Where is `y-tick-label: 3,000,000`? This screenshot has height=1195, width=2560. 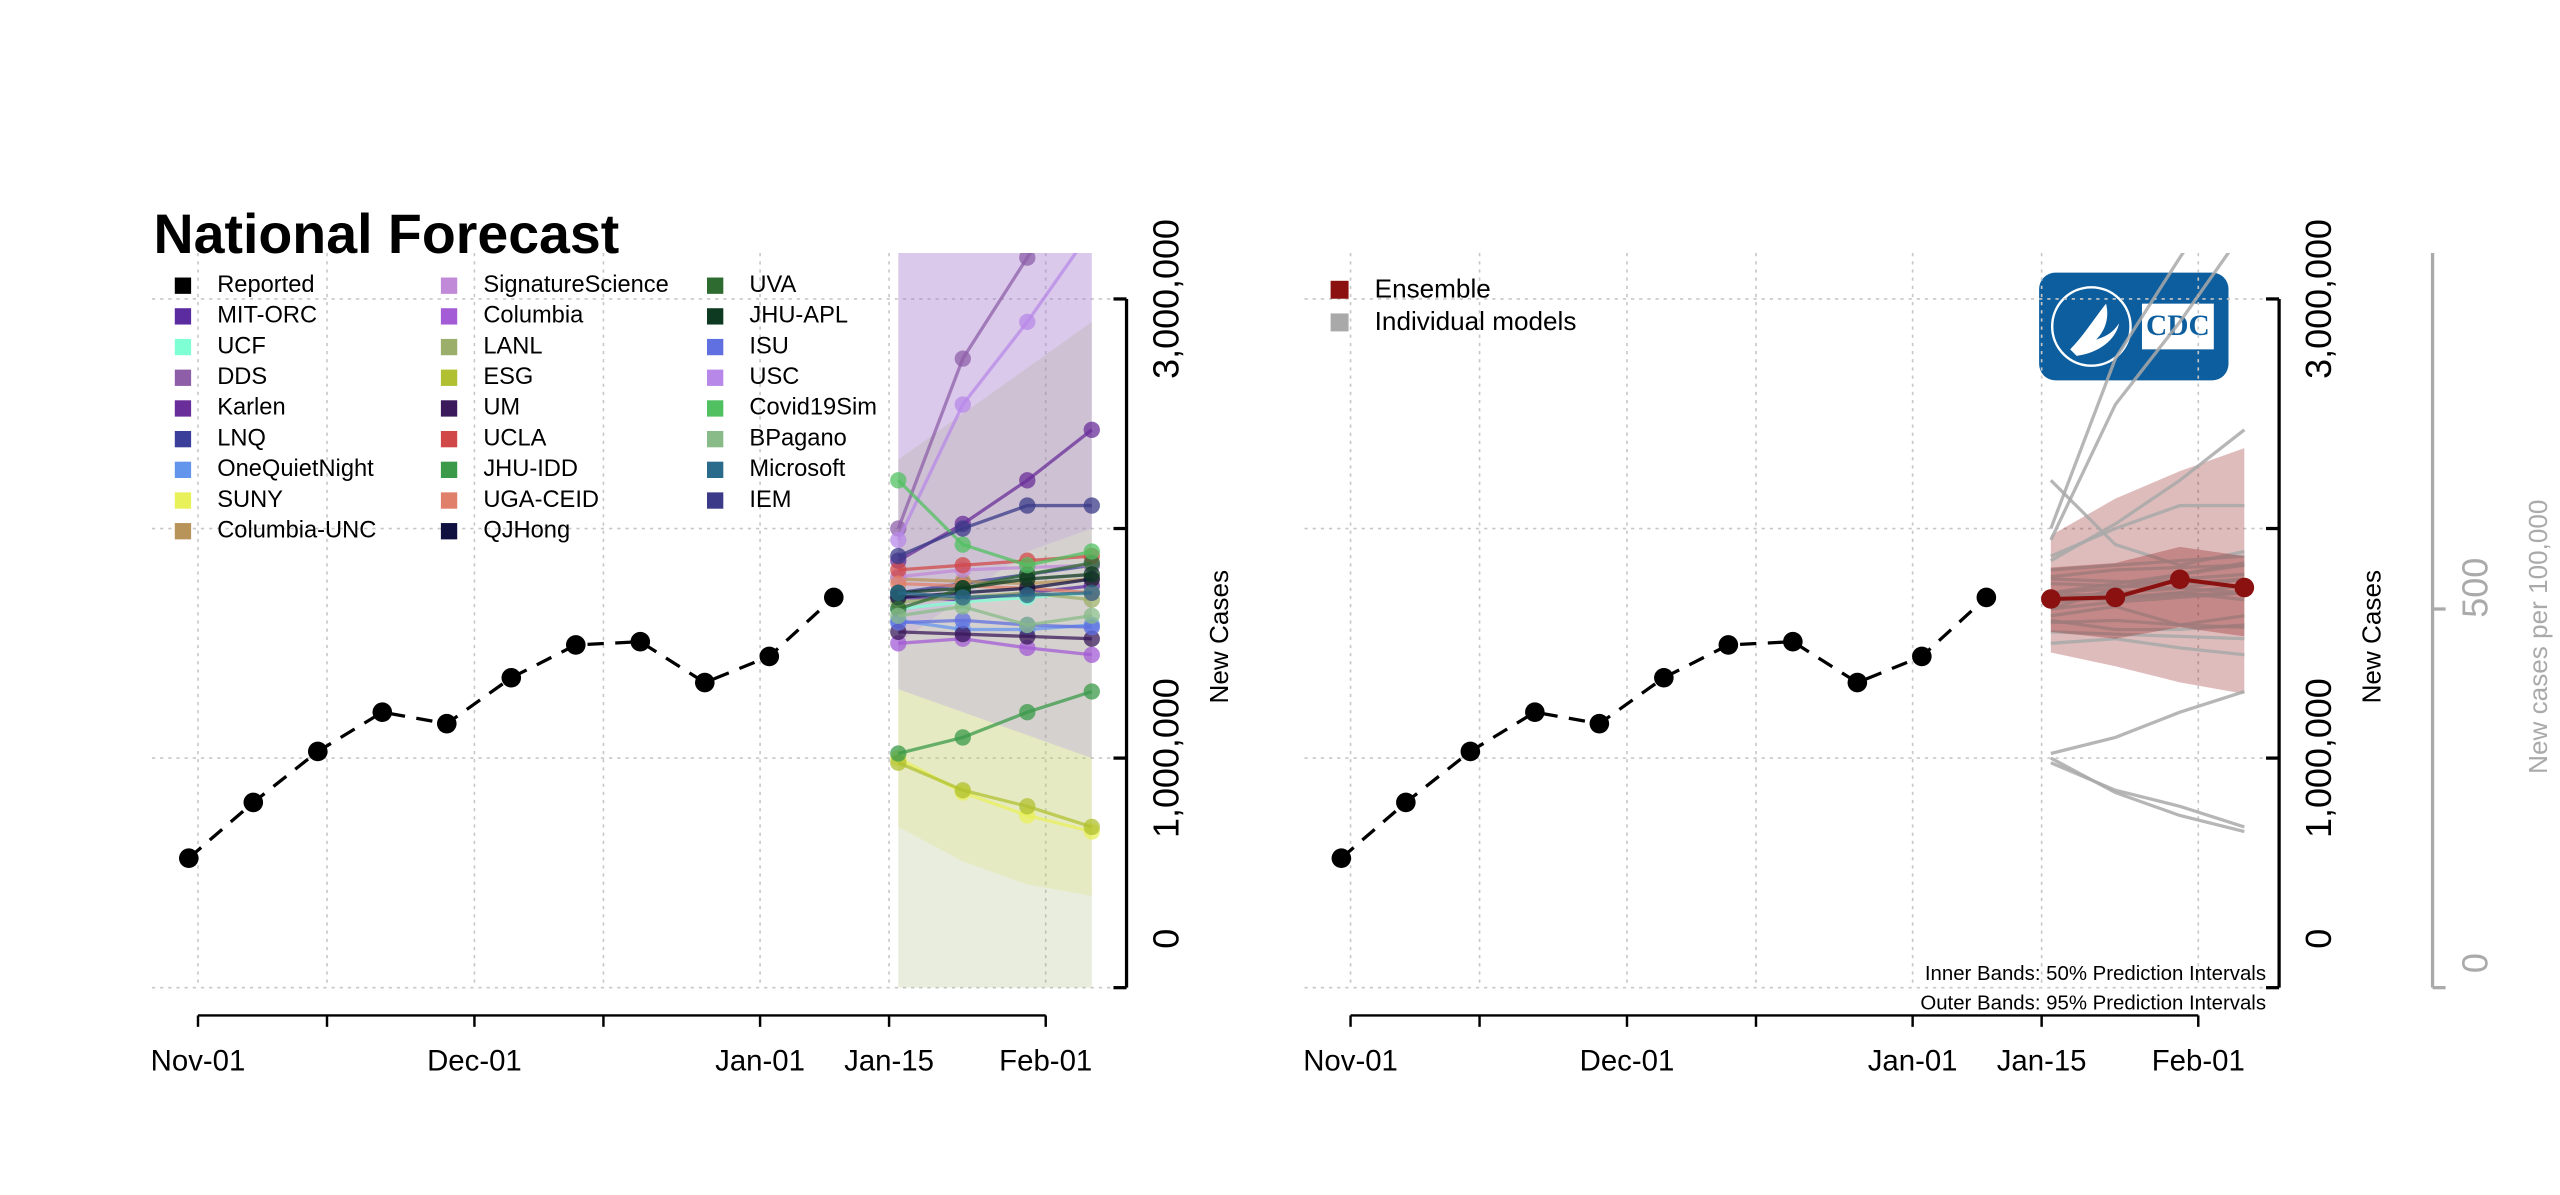 y-tick-label: 3,000,000 is located at coordinates (2318, 299).